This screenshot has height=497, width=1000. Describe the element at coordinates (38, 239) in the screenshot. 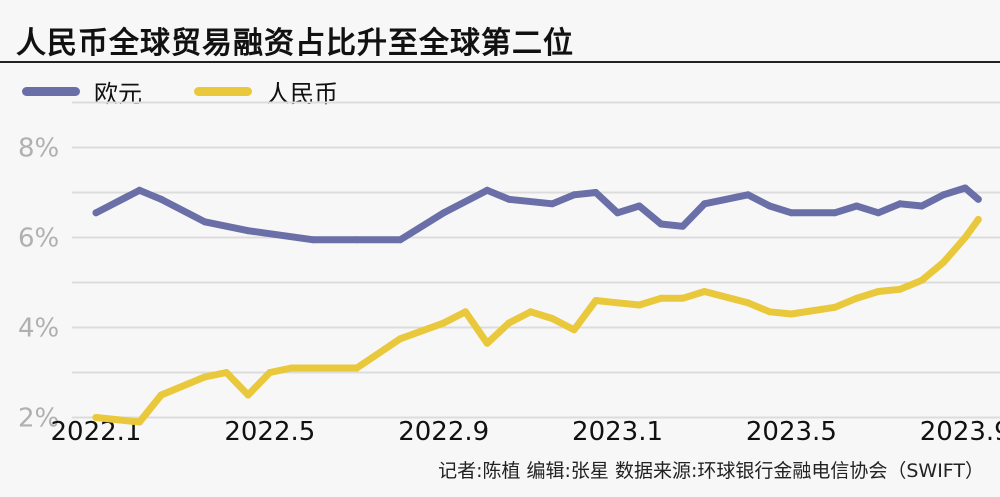

I see `y-tick-label: 6%` at that location.